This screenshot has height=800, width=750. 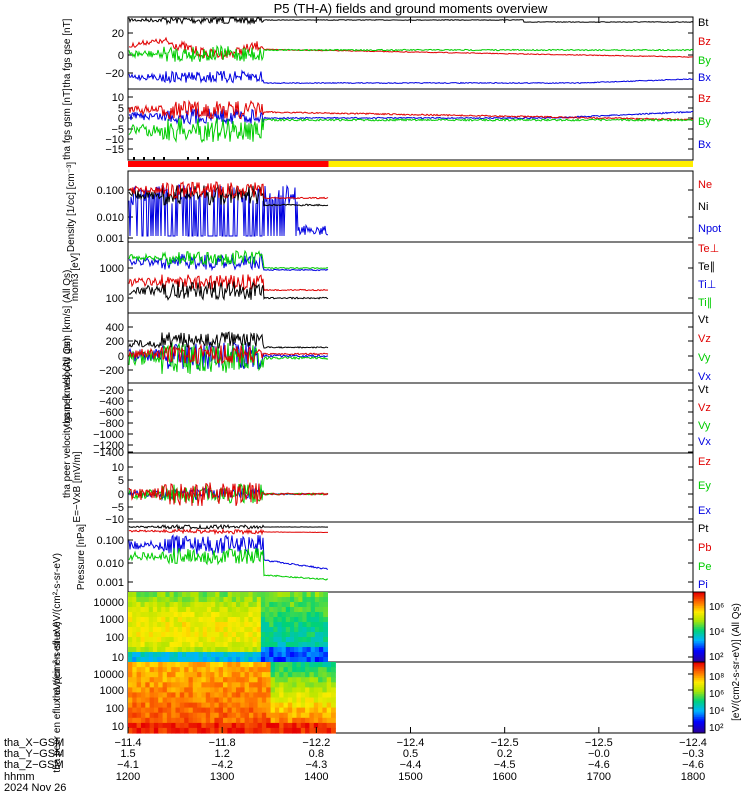 I want to click on legend-By: By, so click(x=704, y=122).